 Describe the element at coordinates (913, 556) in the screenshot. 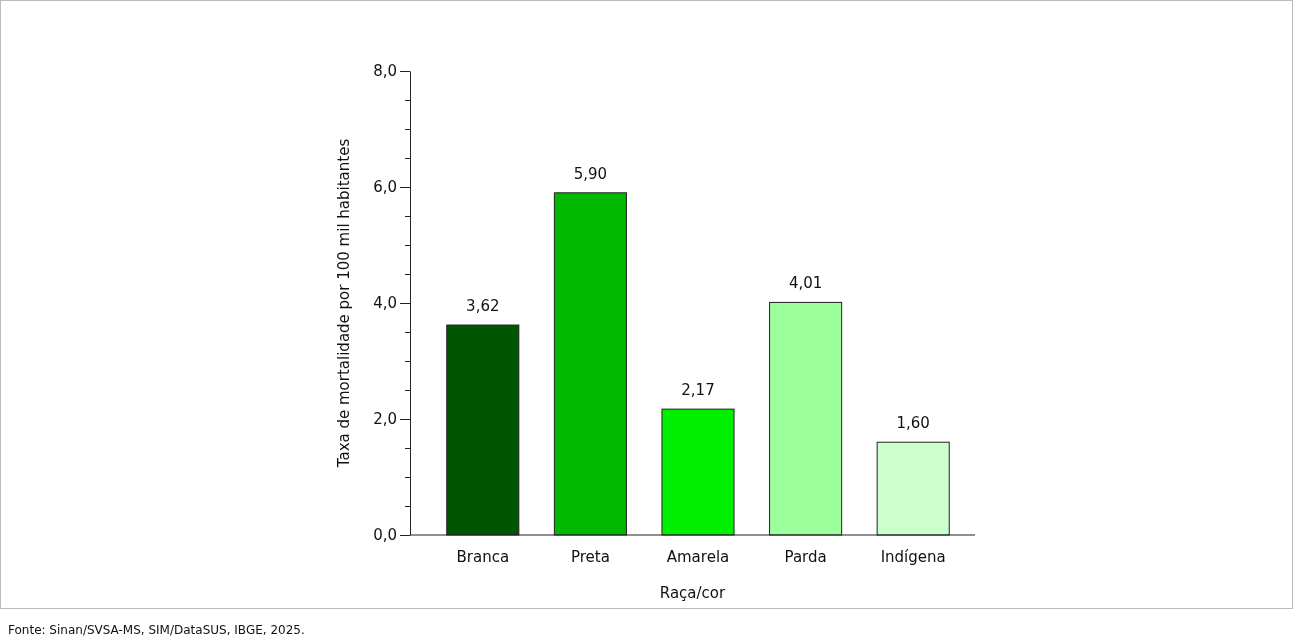

I see `x-tick-label: Indígena` at that location.